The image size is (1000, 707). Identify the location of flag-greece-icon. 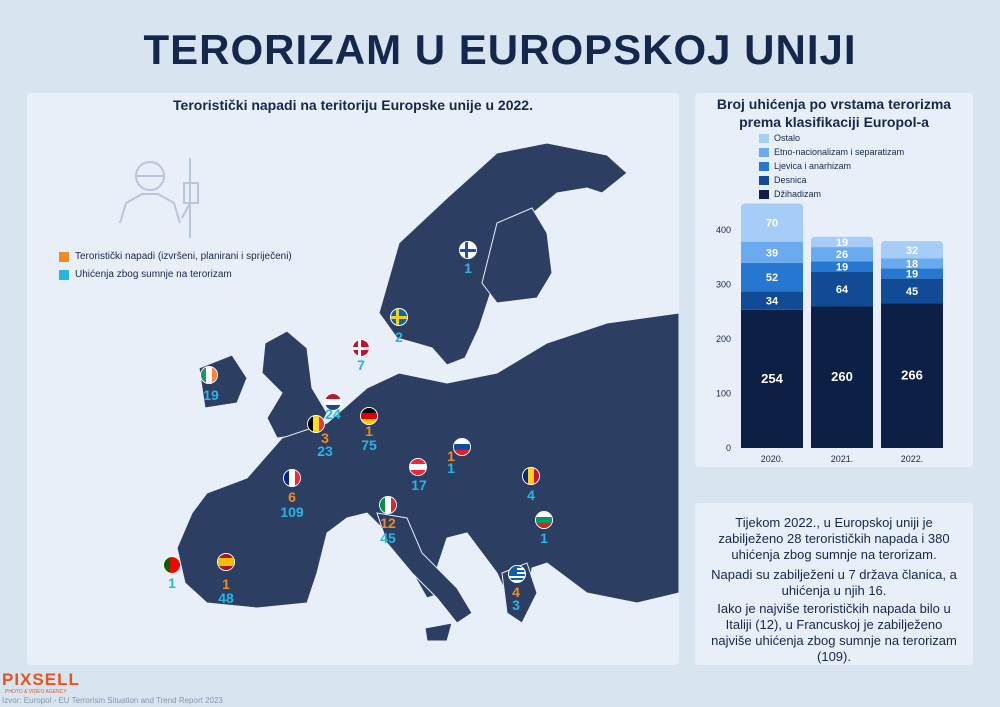
(517, 574).